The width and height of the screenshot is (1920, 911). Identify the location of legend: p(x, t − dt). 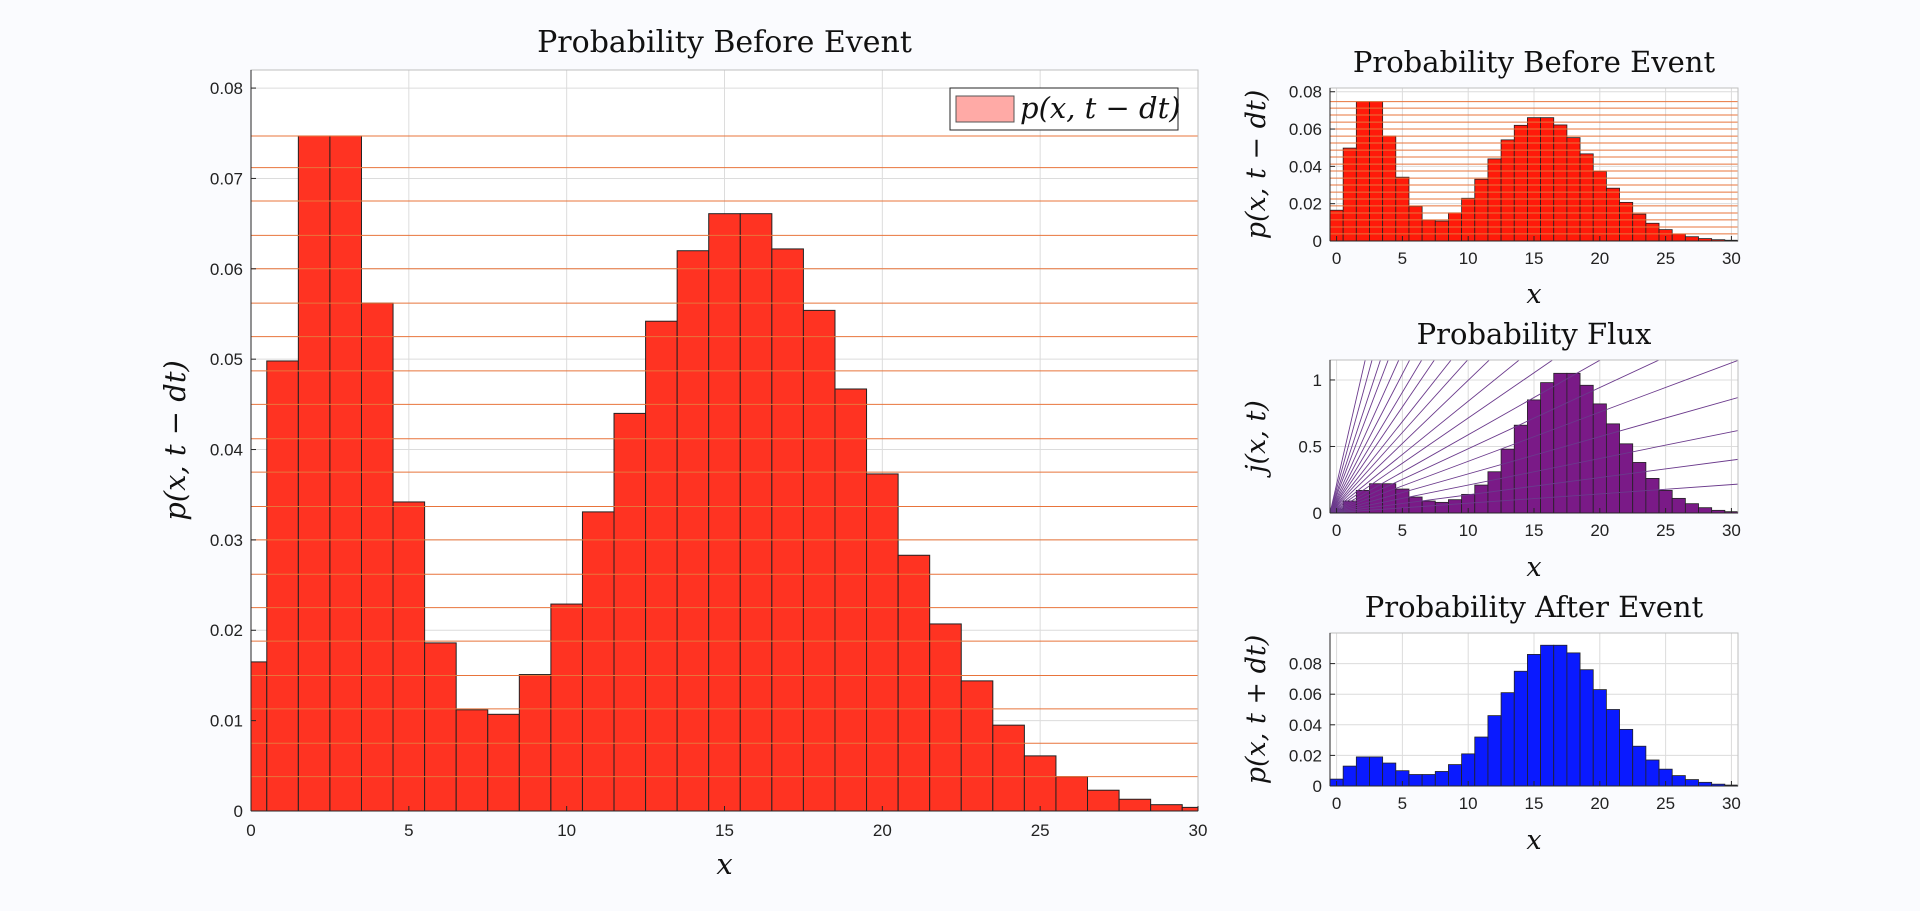
(1065, 109).